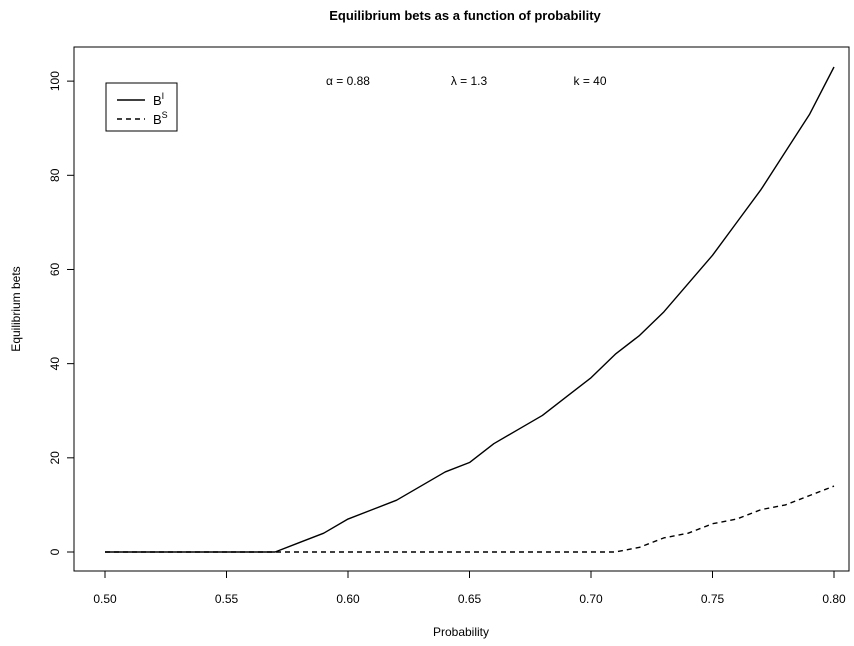  What do you see at coordinates (61, 313) in the screenshot?
I see `y-axis: 0 20 40 60 80 100` at bounding box center [61, 313].